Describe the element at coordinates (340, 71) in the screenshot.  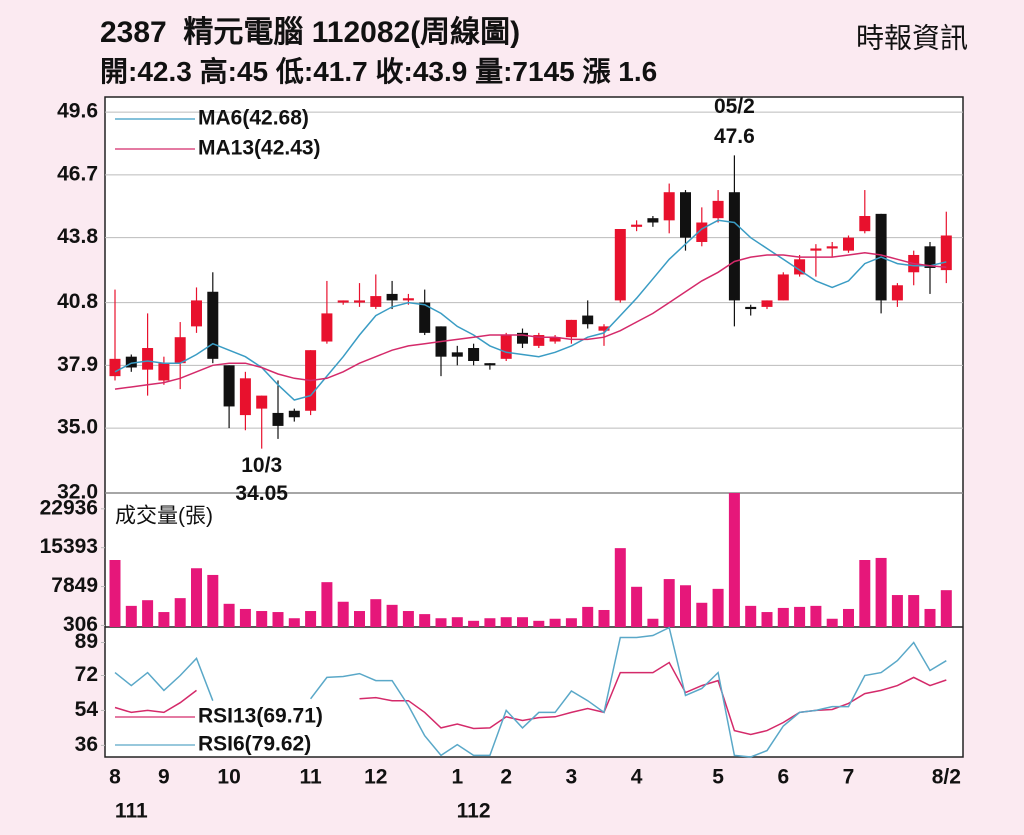
I see `stat-value: 41.7` at that location.